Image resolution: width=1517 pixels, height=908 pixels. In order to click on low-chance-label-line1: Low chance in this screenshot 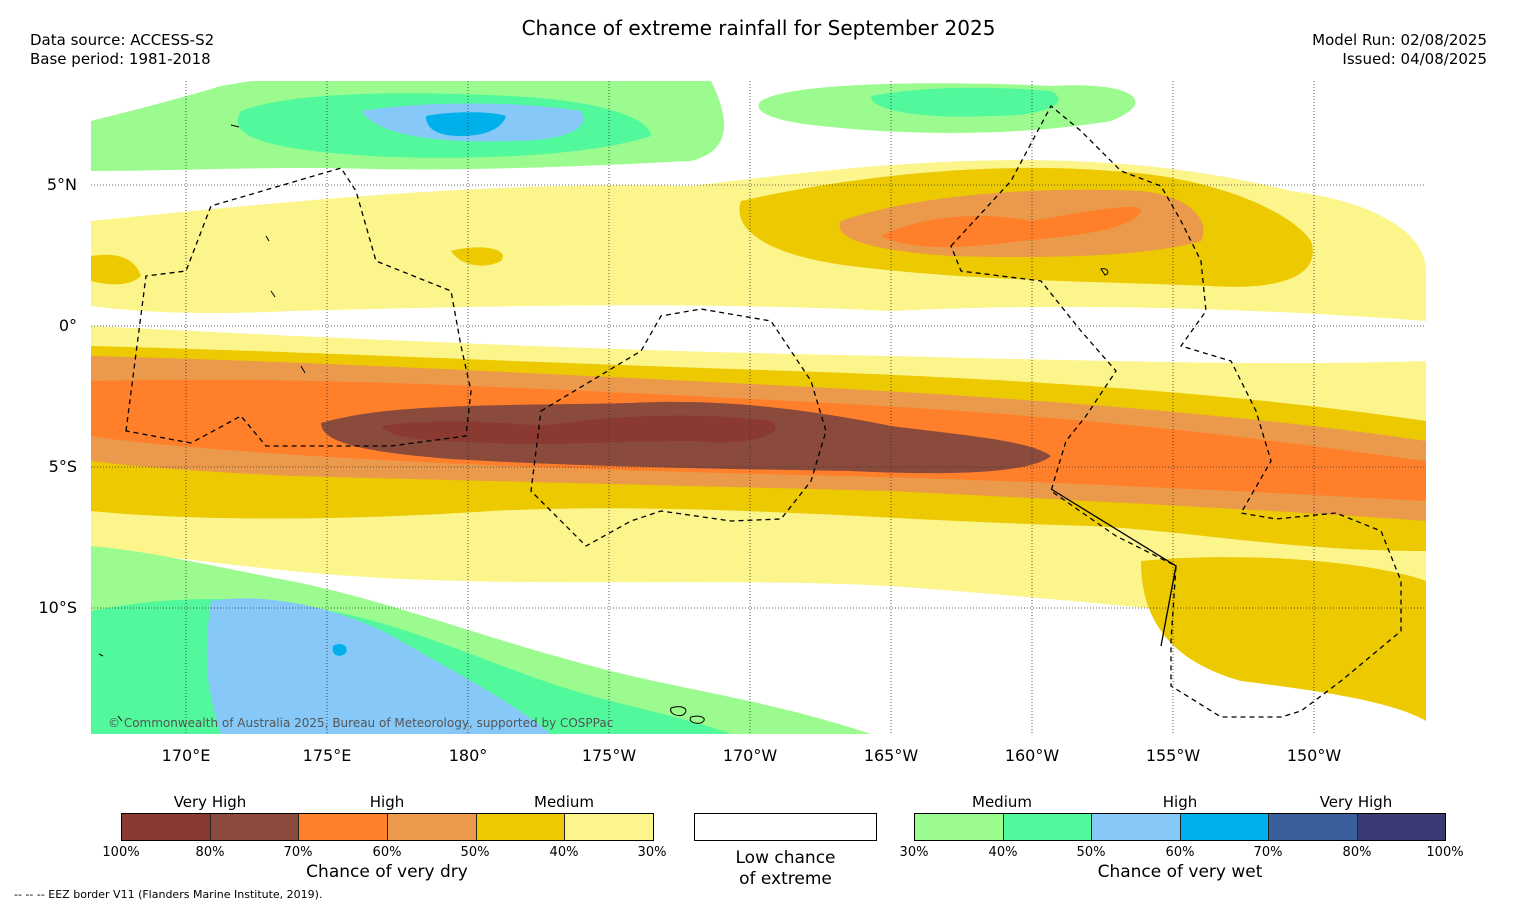, I will do `click(785, 858)`.